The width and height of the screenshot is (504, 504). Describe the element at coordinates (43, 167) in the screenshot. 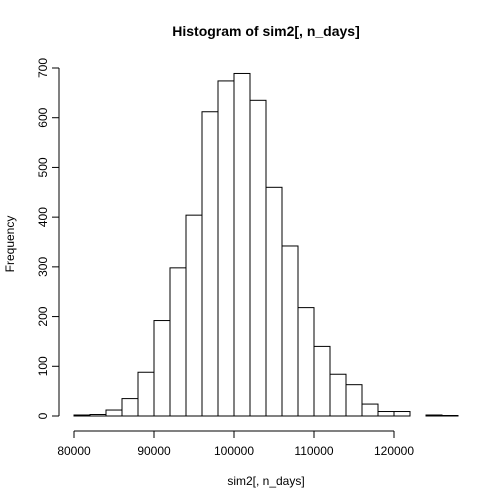

I see `y-tick-label: 500` at that location.